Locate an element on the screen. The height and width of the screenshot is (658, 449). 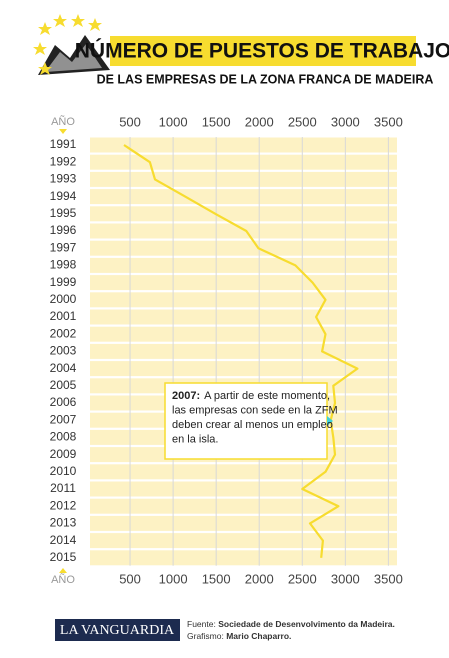
y-tick-label: 2012 is located at coordinates (63, 505).